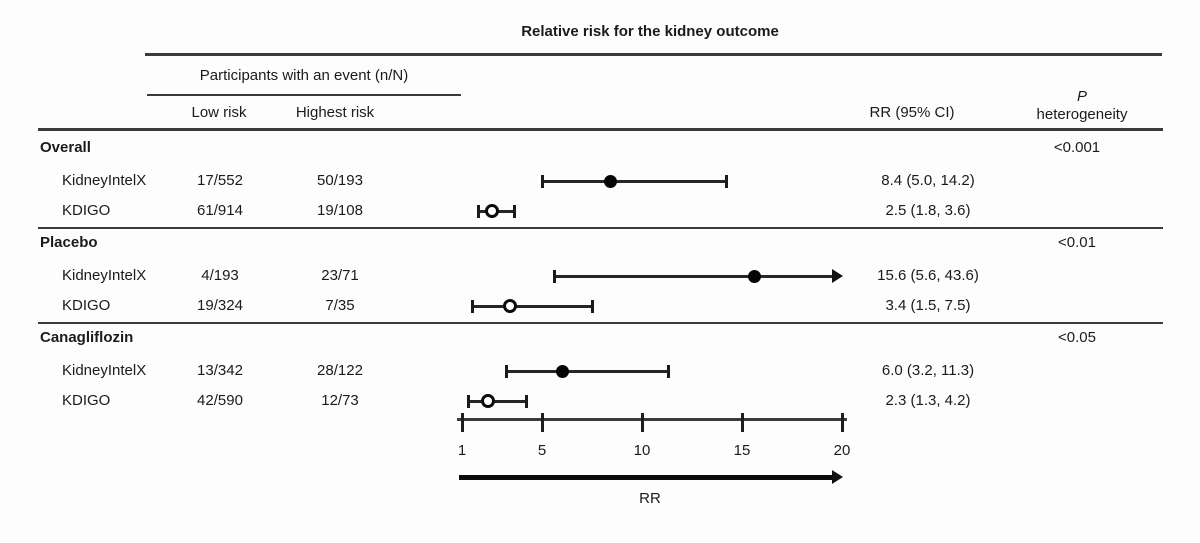 The width and height of the screenshot is (1200, 543). Describe the element at coordinates (462, 450) in the screenshot. I see `axis-tick-label: 1` at that location.